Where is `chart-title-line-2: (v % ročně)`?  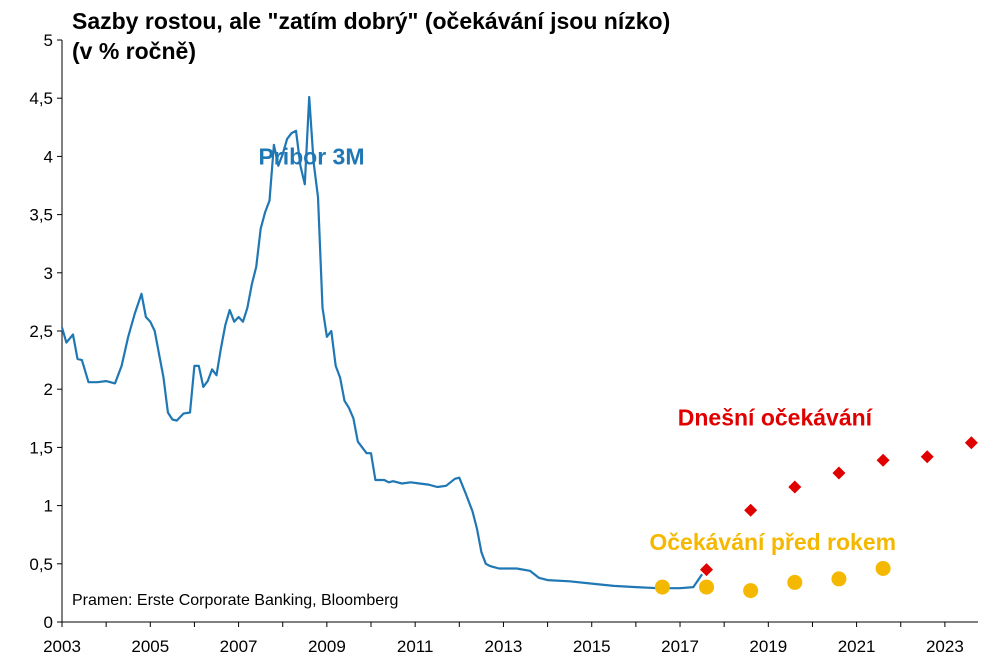
chart-title-line-2: (v % ročně) is located at coordinates (134, 51).